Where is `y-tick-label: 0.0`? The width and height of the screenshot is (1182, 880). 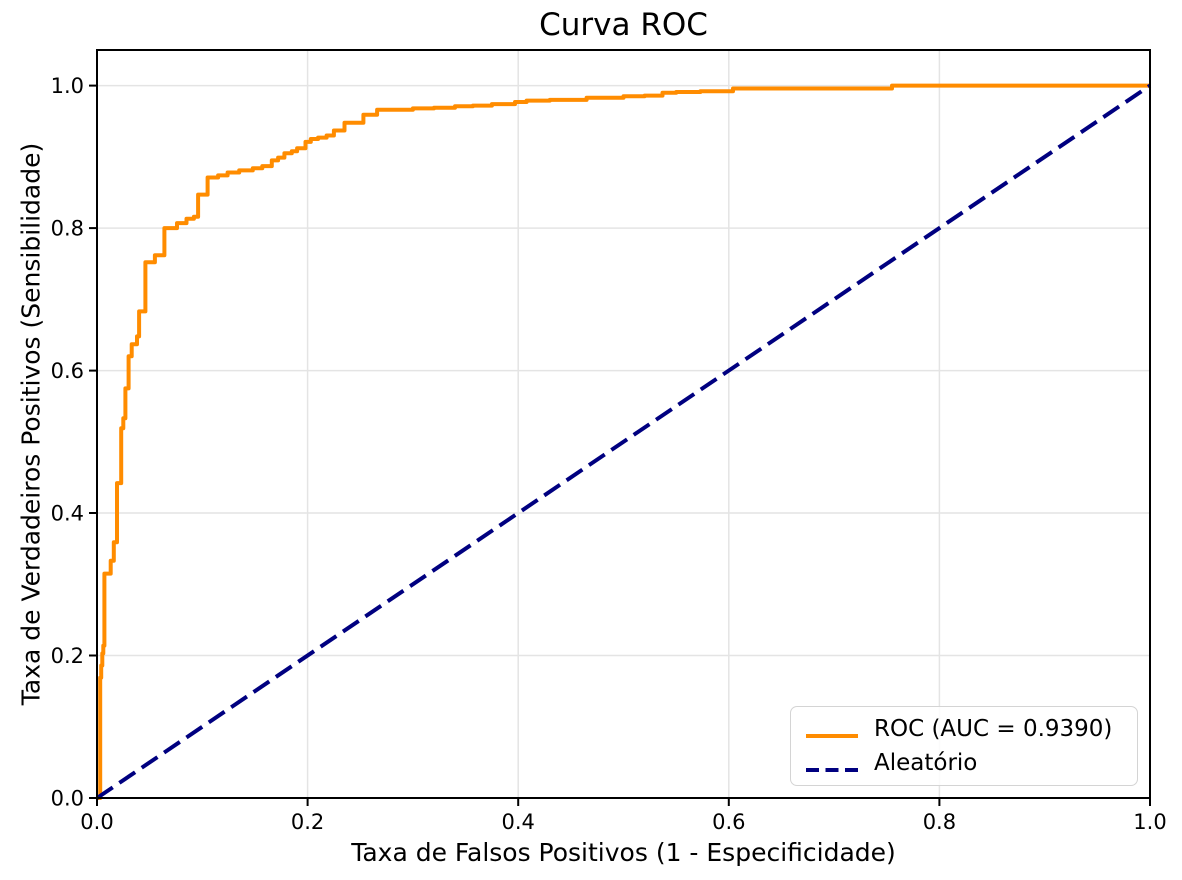 y-tick-label: 0.0 is located at coordinates (67, 799).